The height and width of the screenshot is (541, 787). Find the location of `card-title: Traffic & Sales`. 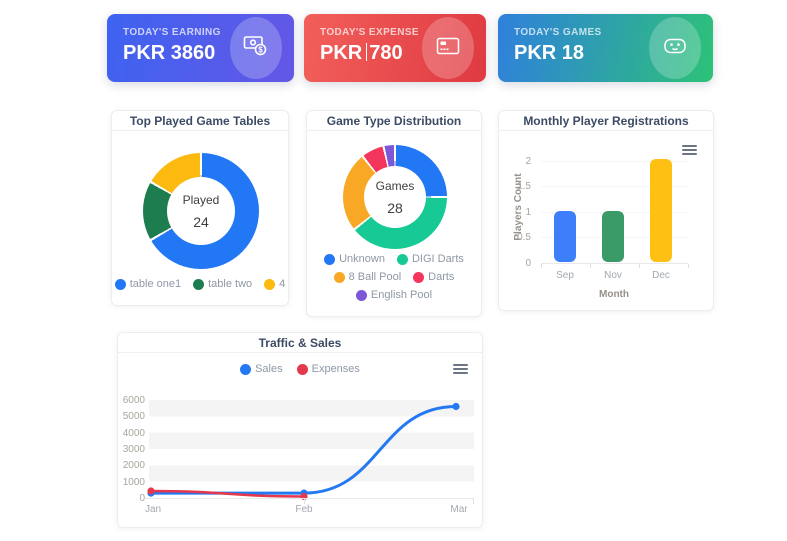

card-title: Traffic & Sales is located at coordinates (300, 342).